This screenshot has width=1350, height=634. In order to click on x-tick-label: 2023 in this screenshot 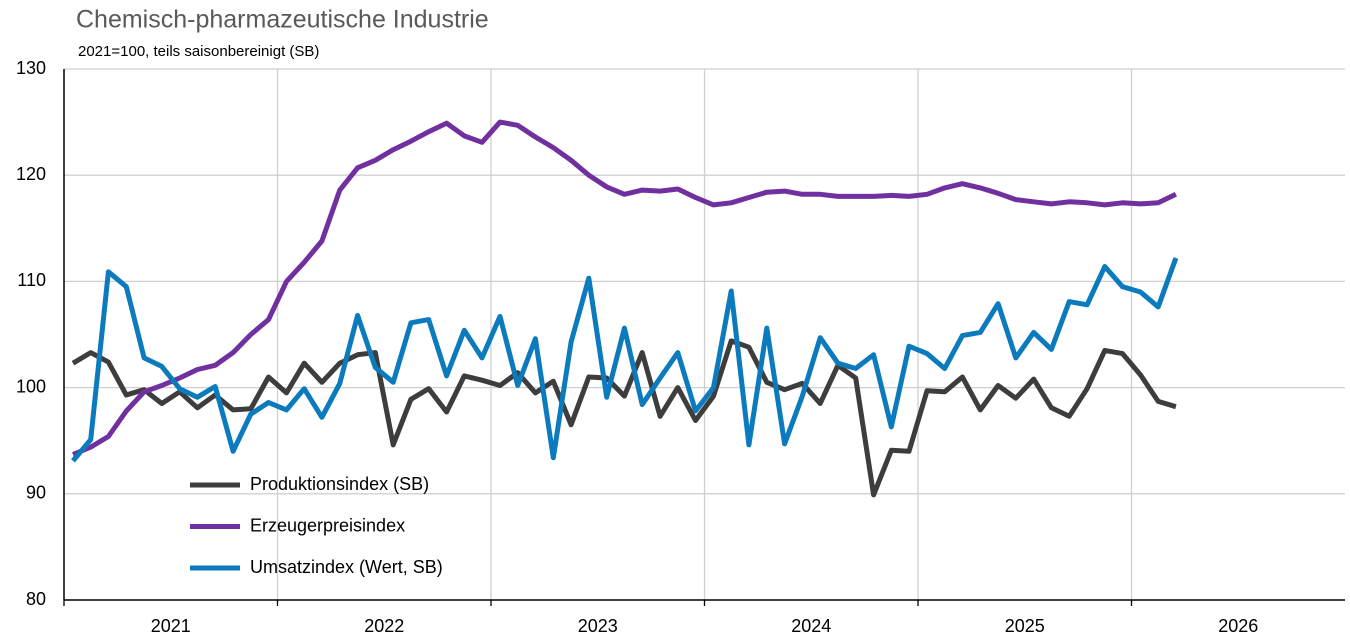, I will do `click(598, 625)`.